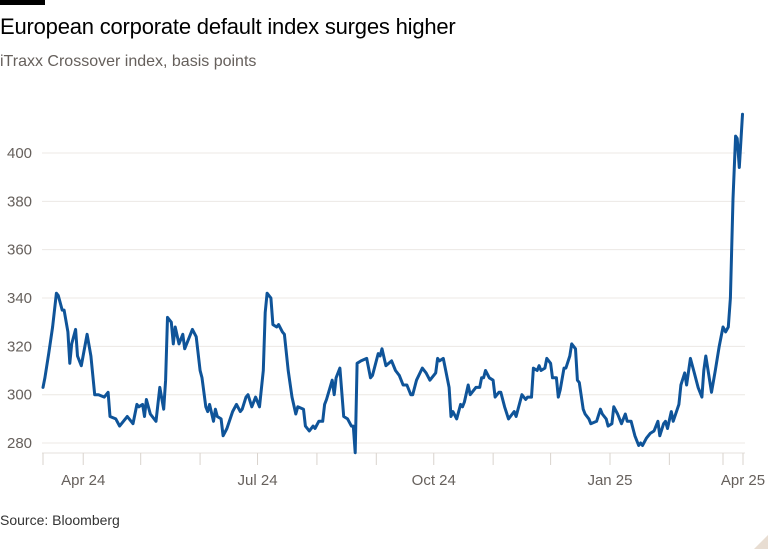 The image size is (768, 549). What do you see at coordinates (19, 443) in the screenshot?
I see `y-tick-label: 280` at bounding box center [19, 443].